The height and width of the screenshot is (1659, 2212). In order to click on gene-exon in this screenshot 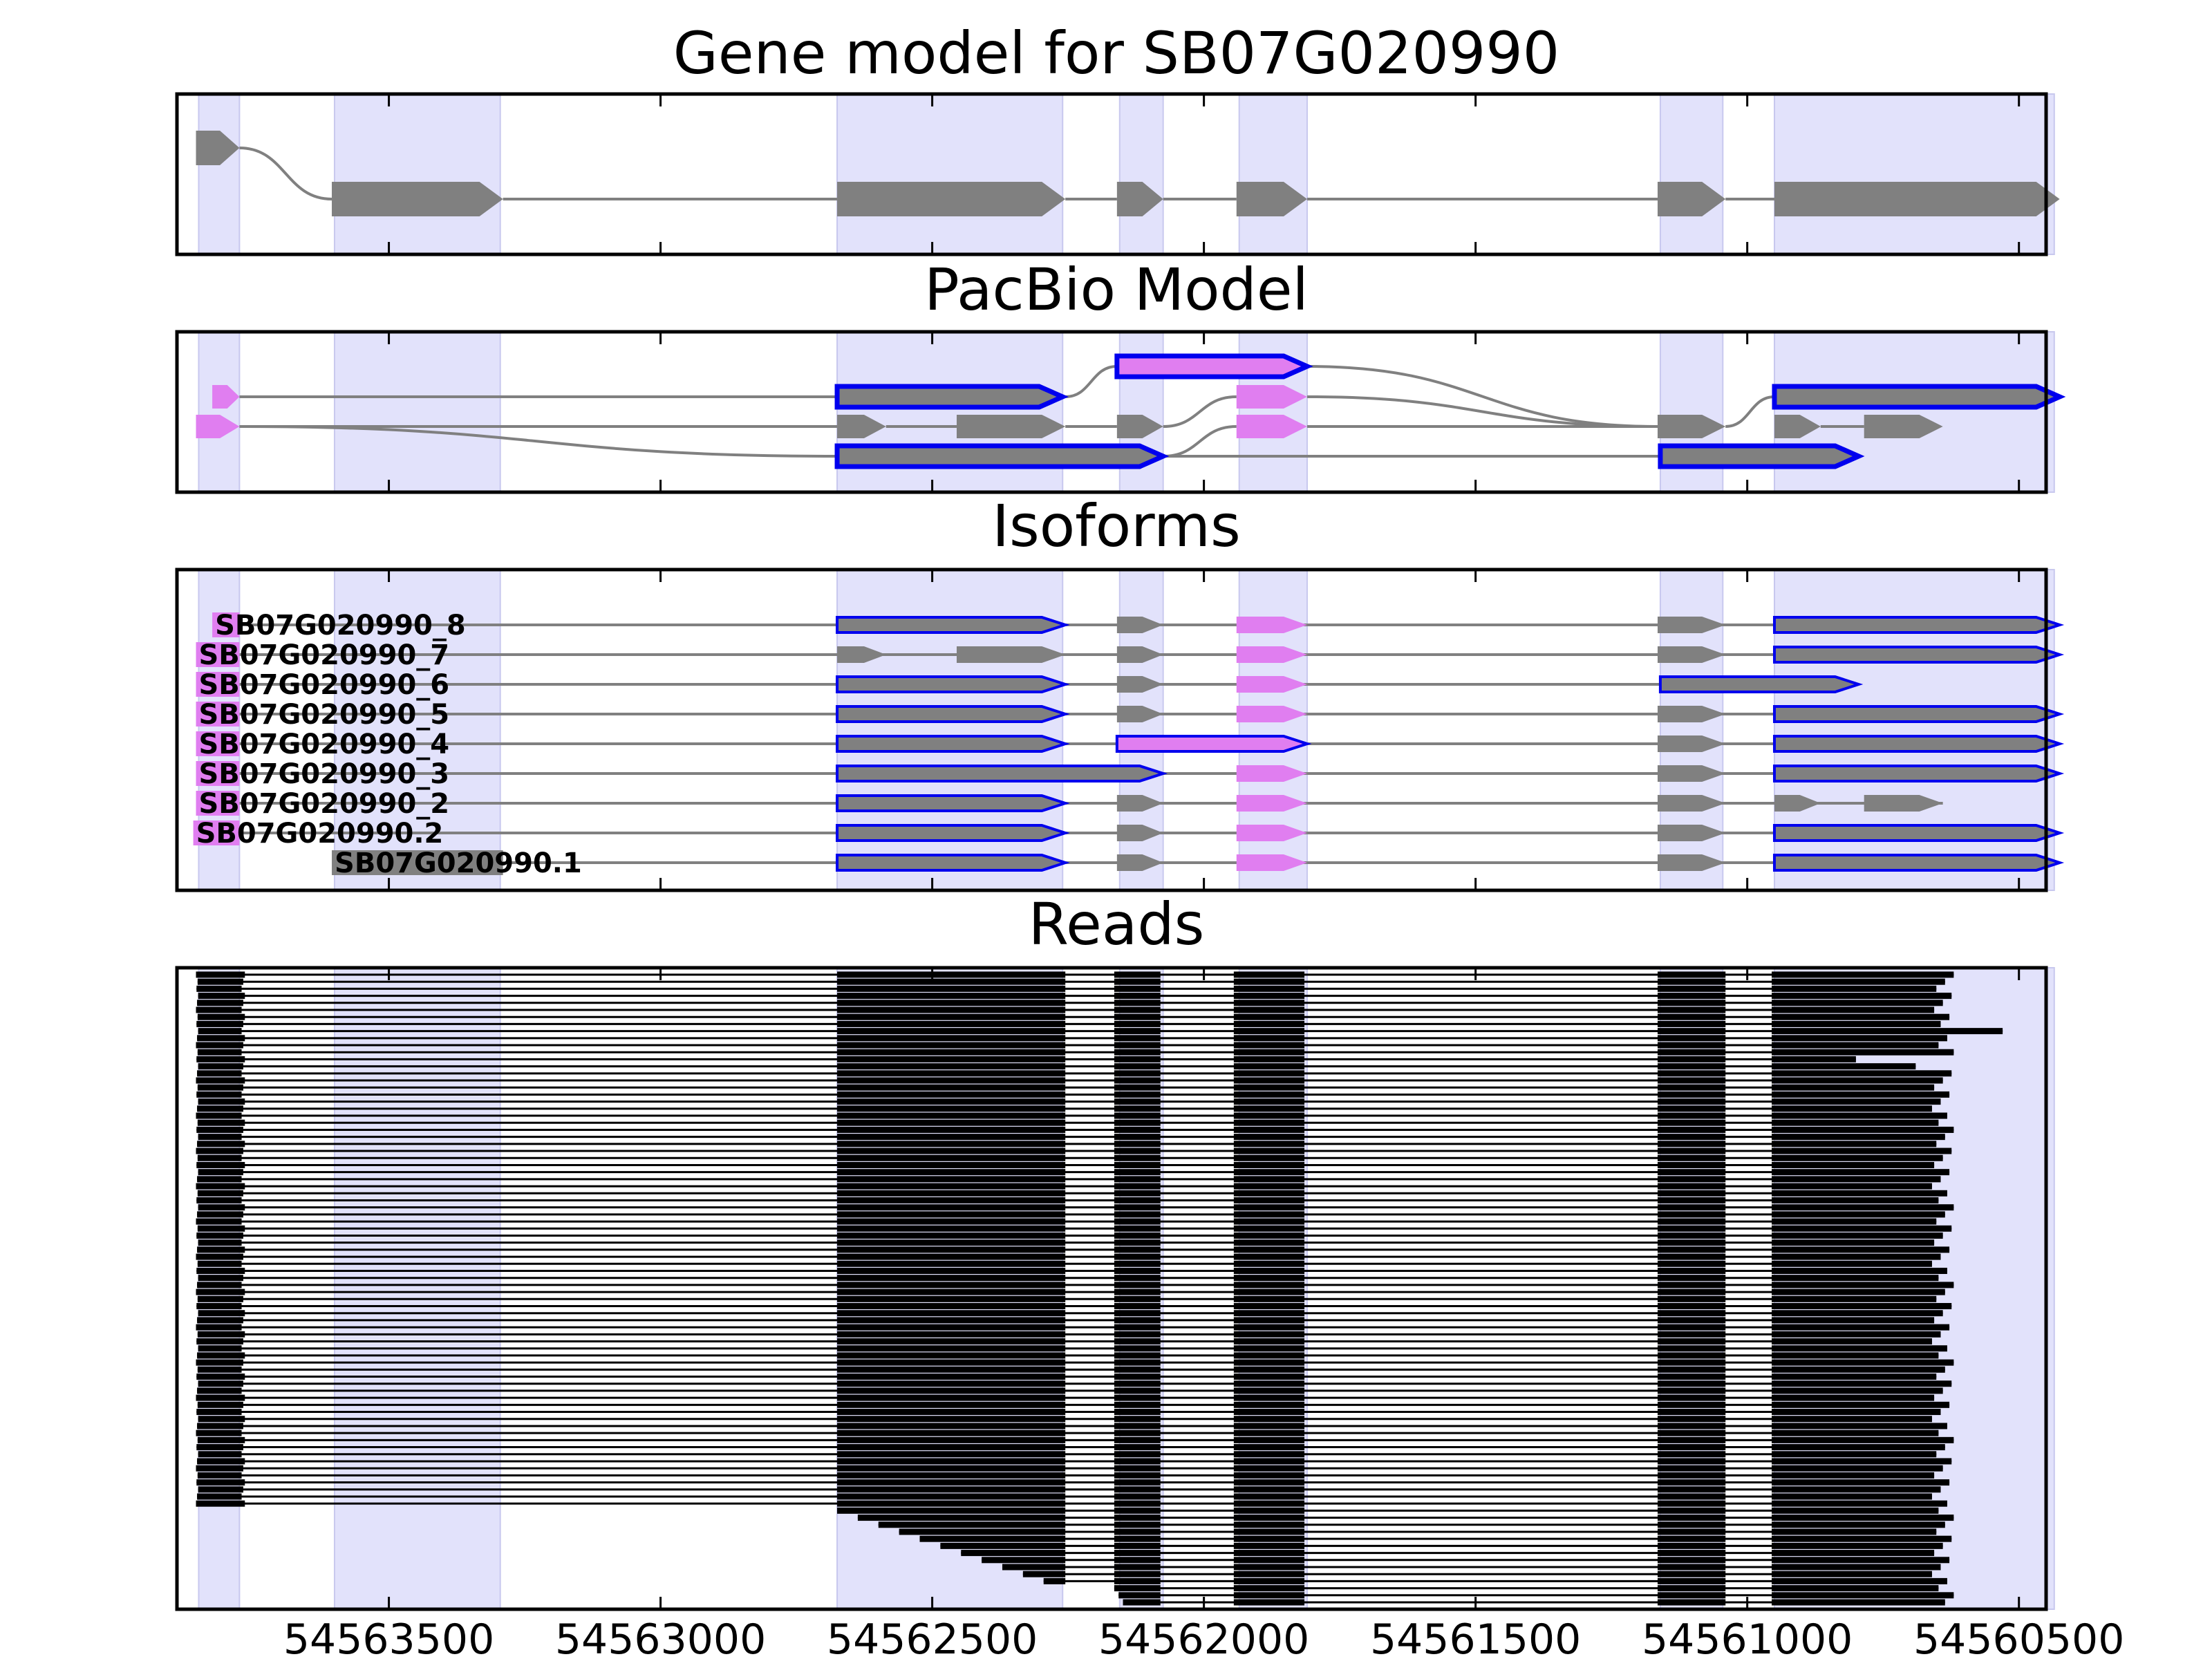, I will do `click(1691, 199)`.